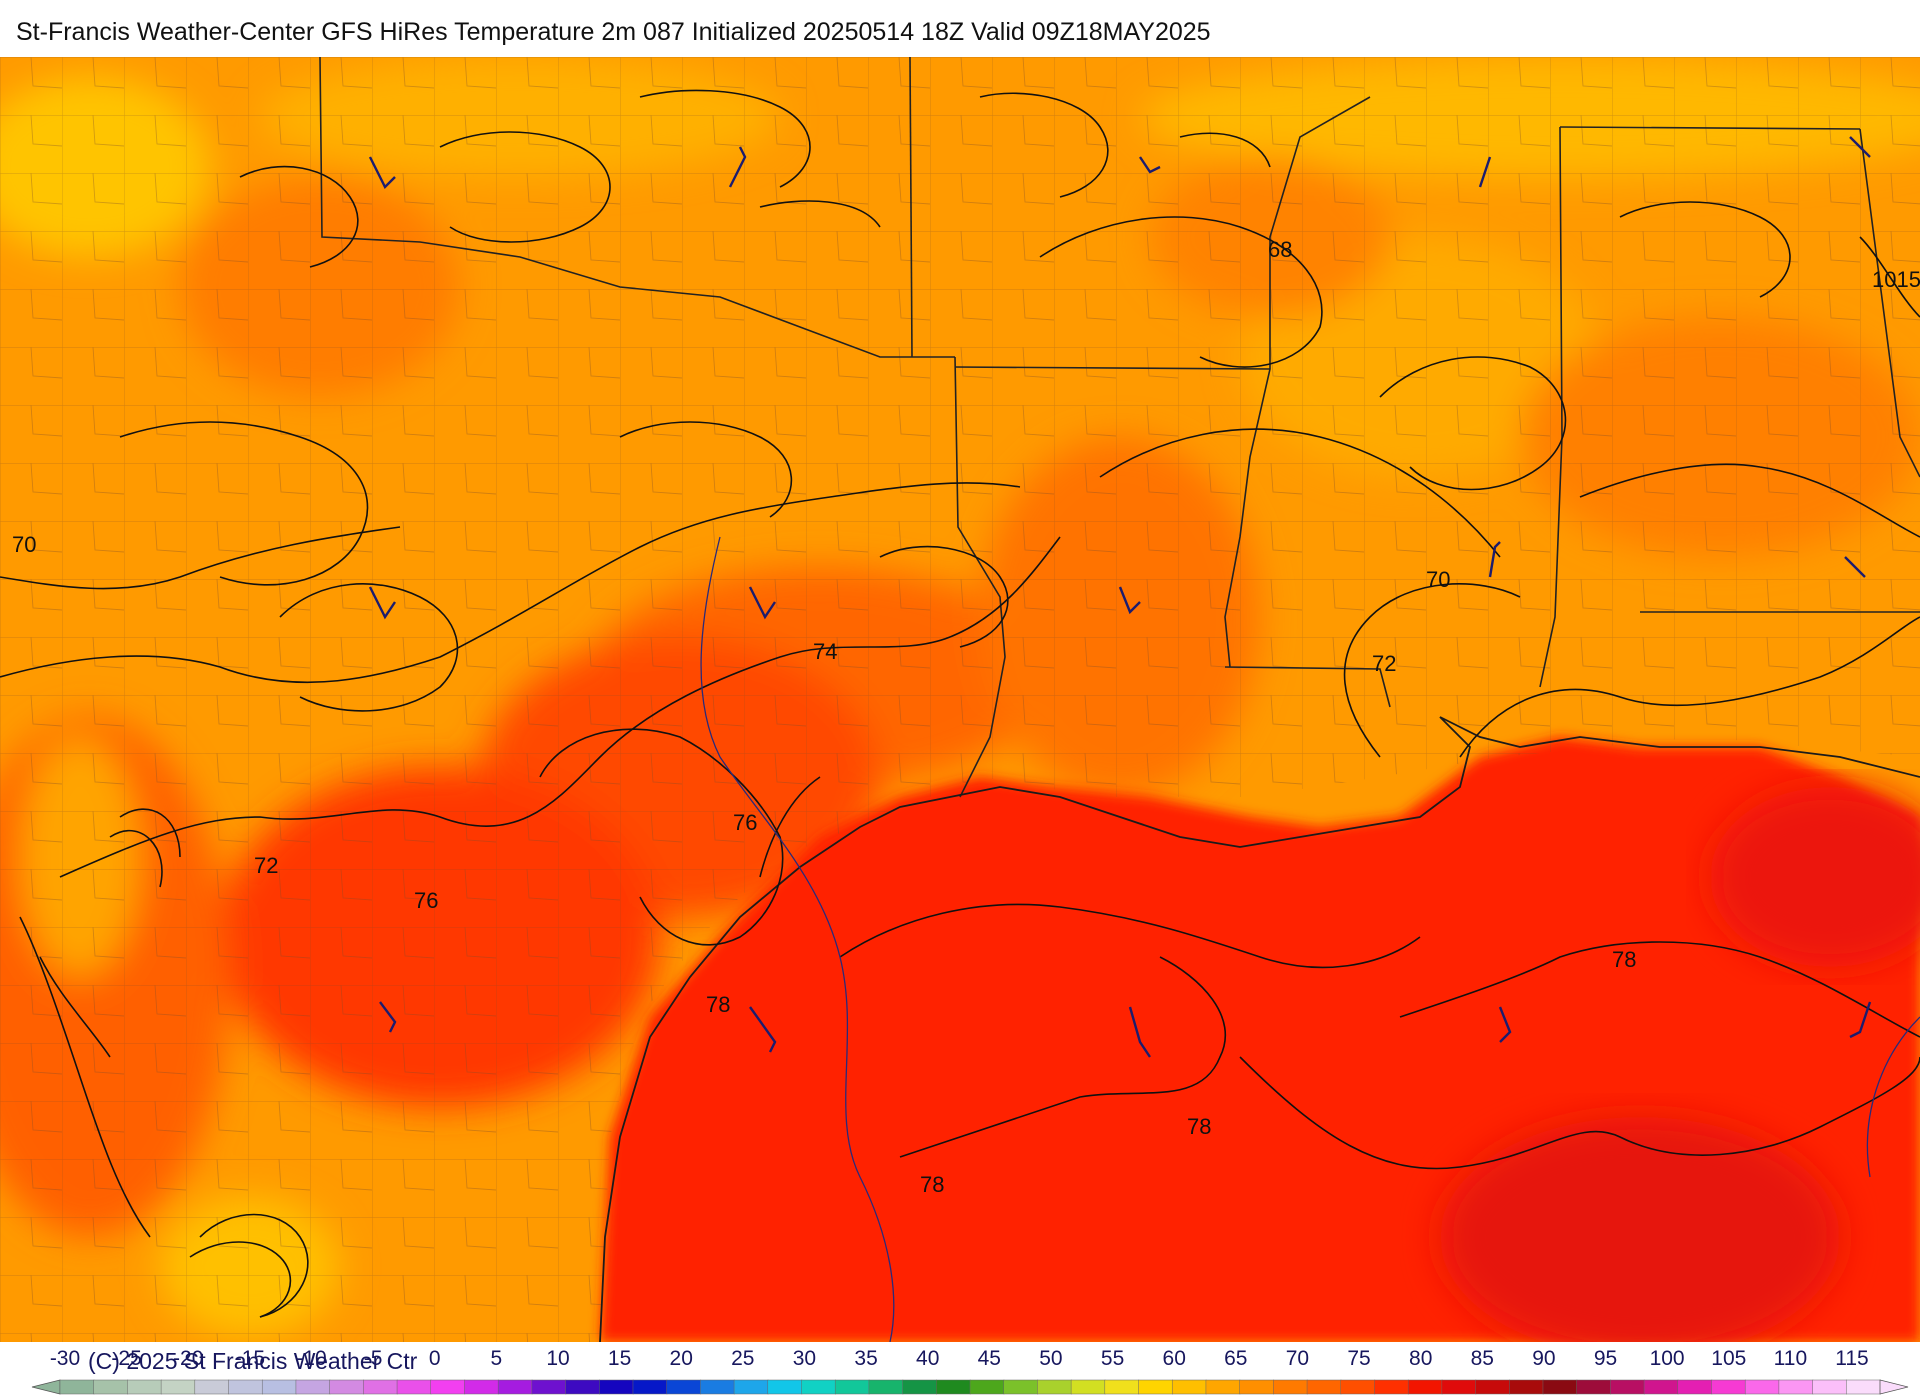 The height and width of the screenshot is (1400, 1920). I want to click on copyright-notice: (C) 2025 St Francis Weather Ctr, so click(253, 1361).